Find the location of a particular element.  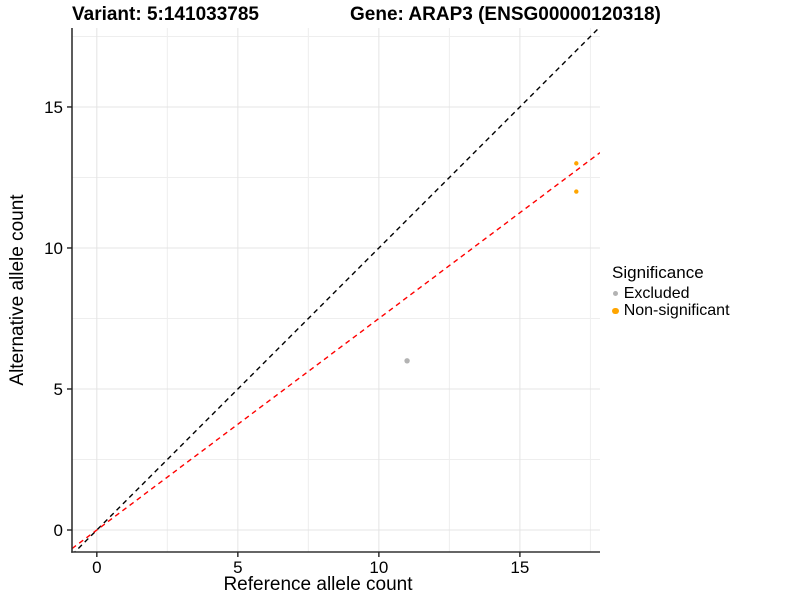

x-tick-label: 5 is located at coordinates (237, 567).